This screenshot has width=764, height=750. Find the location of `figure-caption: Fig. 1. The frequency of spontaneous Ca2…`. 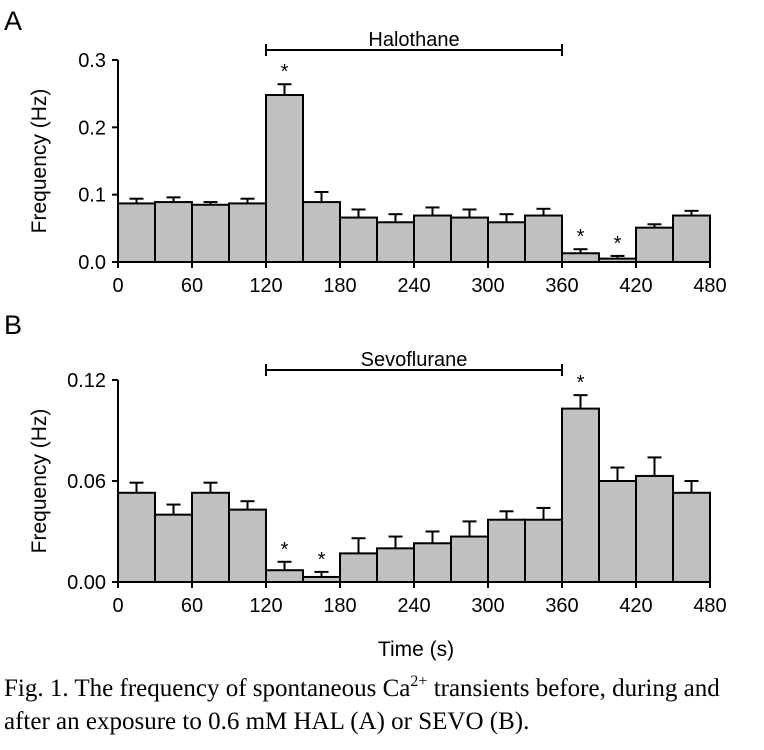

figure-caption: Fig. 1. The frequency of spontaneous Ca2… is located at coordinates (382, 705).